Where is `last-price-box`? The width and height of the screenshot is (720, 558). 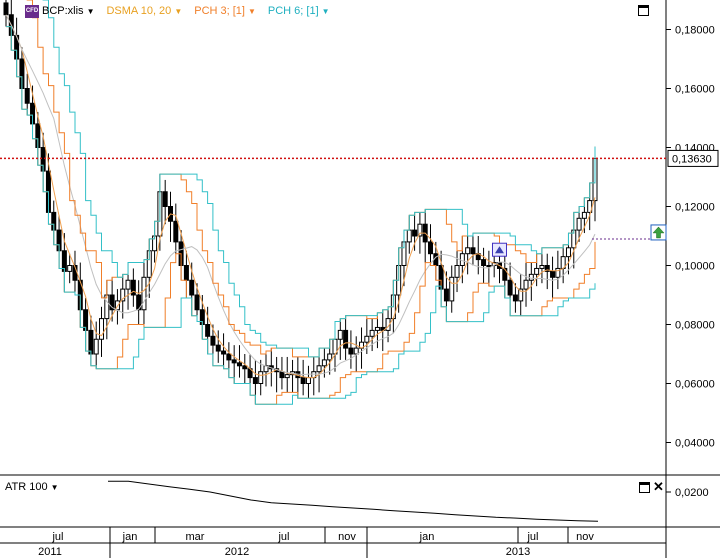 last-price-box is located at coordinates (693, 158).